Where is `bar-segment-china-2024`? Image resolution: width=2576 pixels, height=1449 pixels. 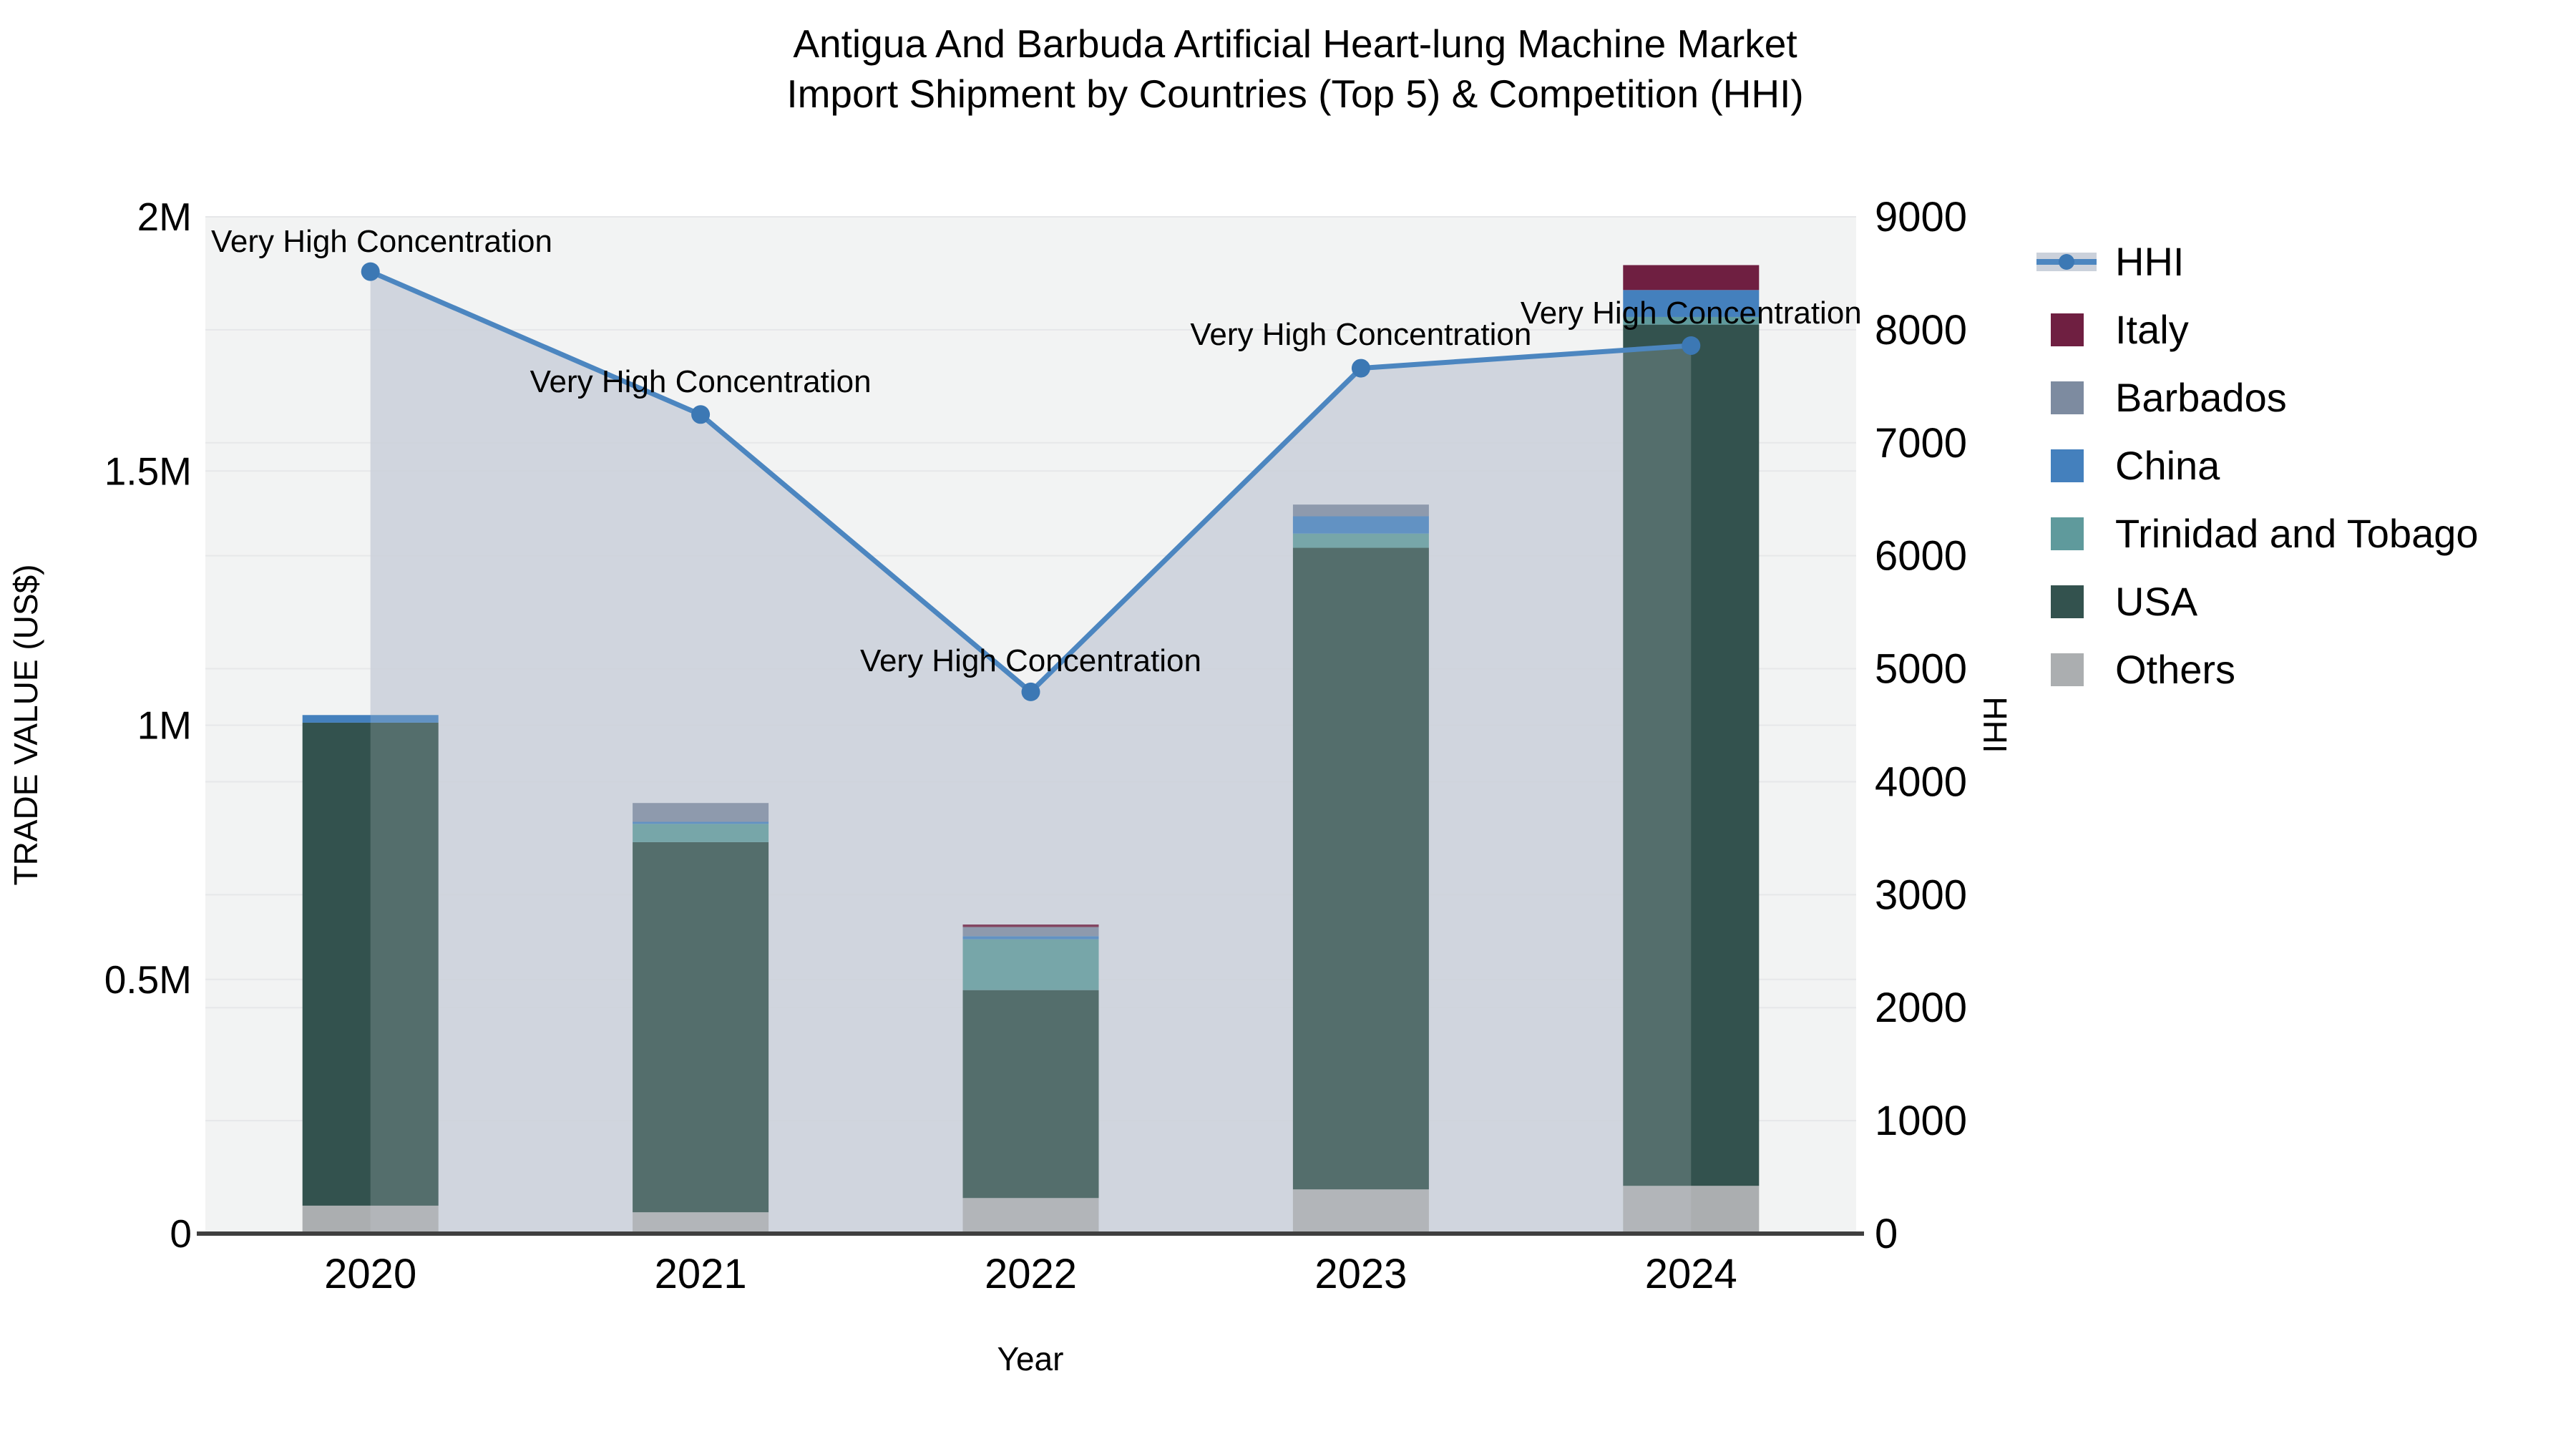
bar-segment-china-2024 is located at coordinates (1691, 303).